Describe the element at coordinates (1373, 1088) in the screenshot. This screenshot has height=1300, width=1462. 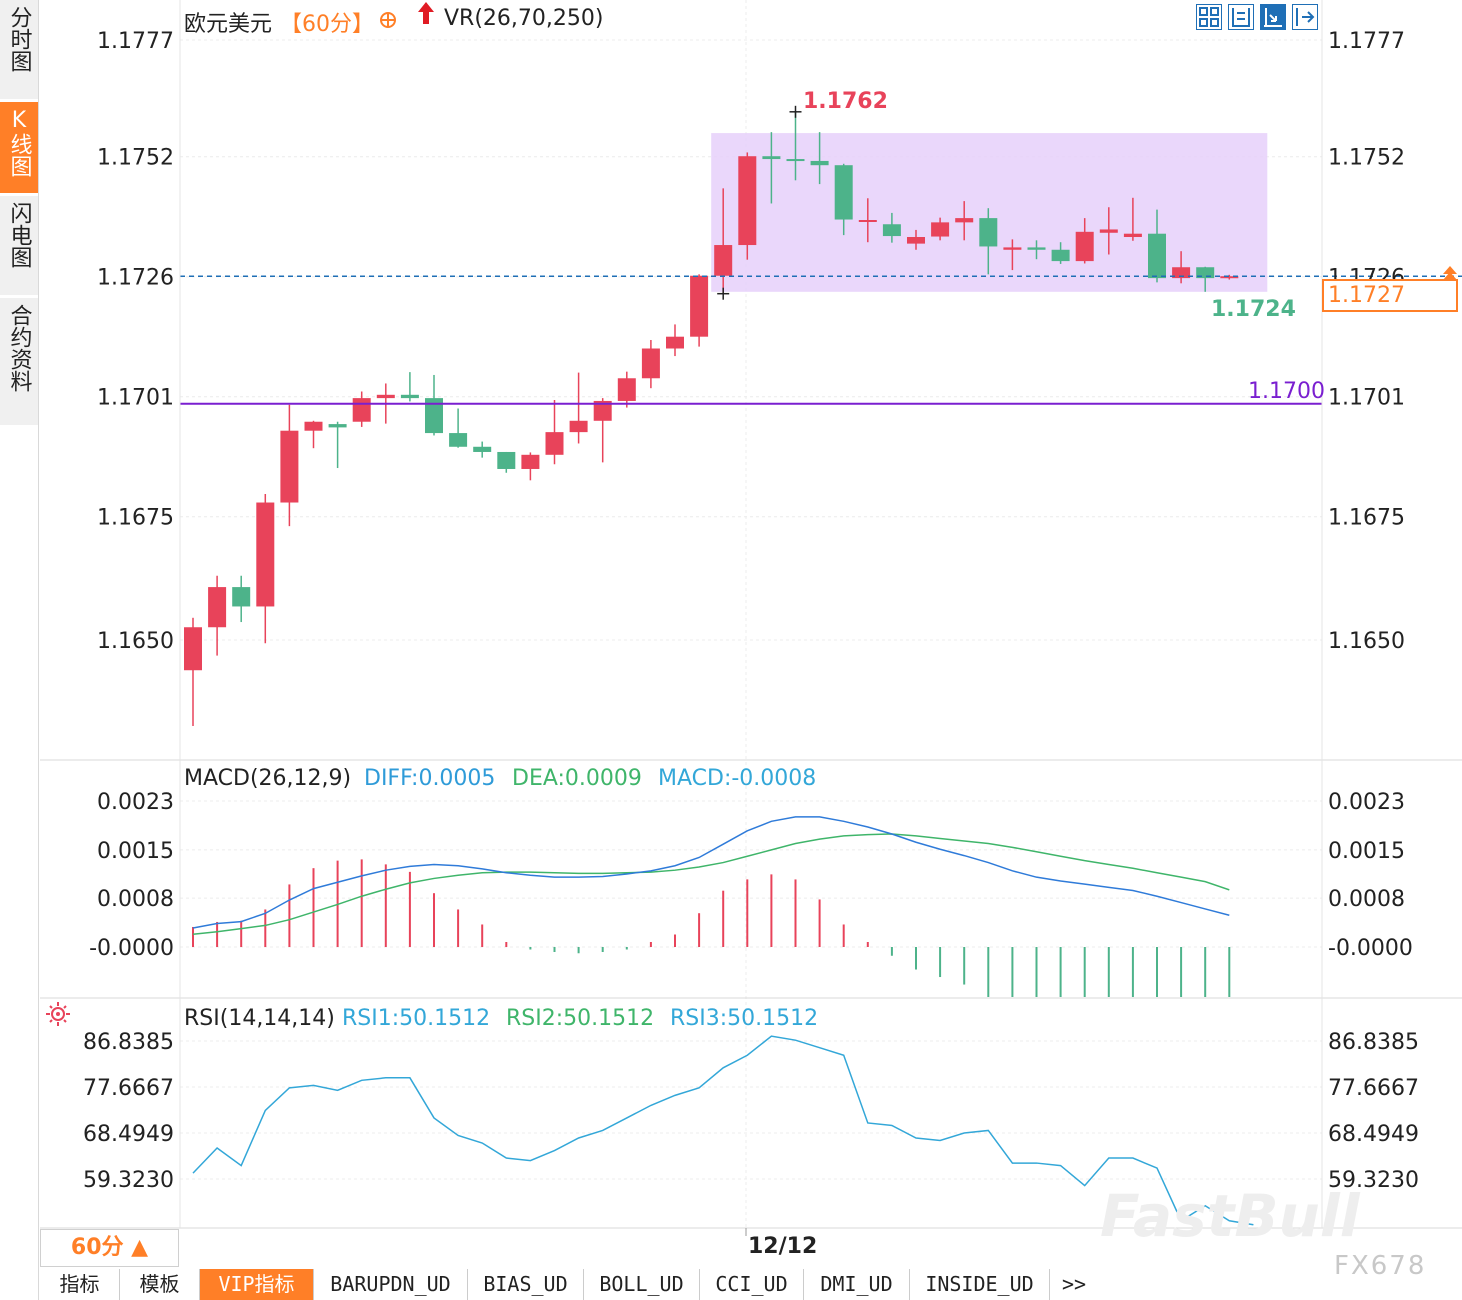
I see `rsi-tick-label-right: 77.6667` at that location.